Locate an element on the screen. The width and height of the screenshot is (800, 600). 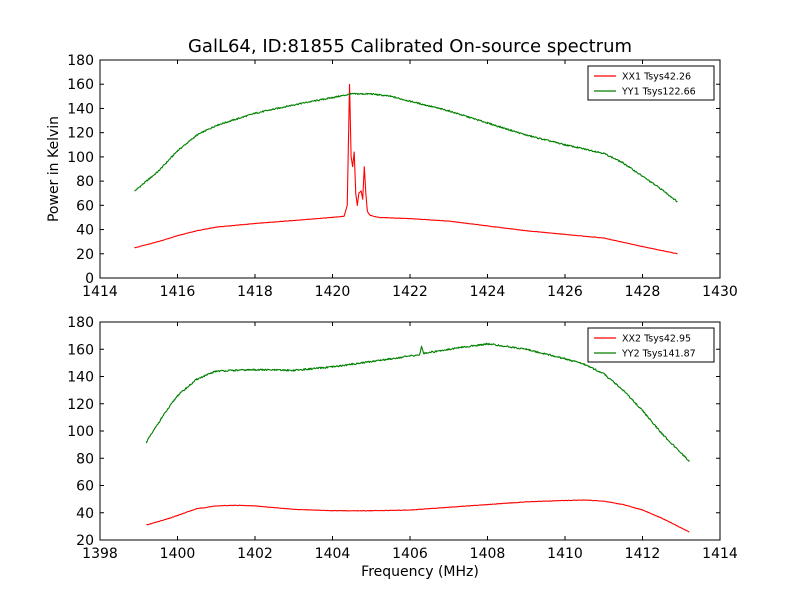
legend: XX2 Tsys42.95 YY2 Tsys141.87 is located at coordinates (651, 345).